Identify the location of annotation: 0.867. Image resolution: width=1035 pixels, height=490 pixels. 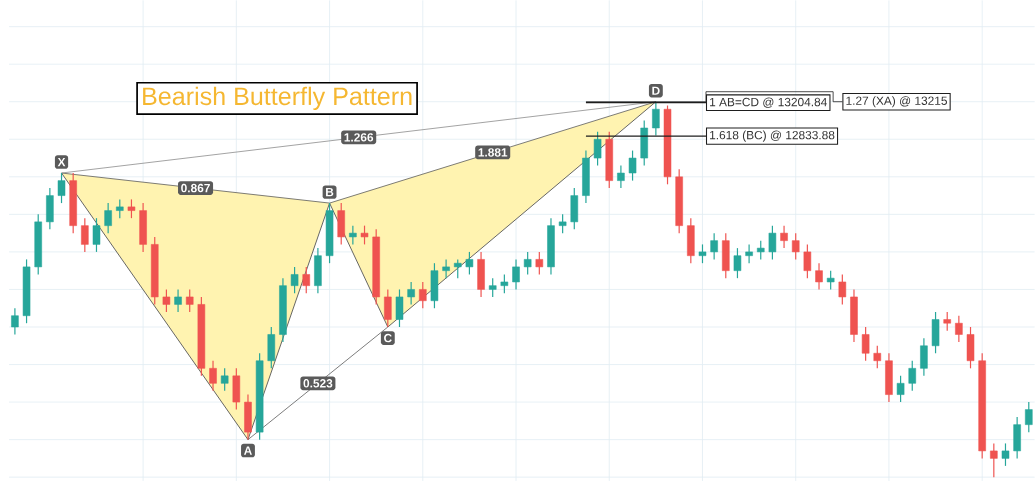
(195, 188).